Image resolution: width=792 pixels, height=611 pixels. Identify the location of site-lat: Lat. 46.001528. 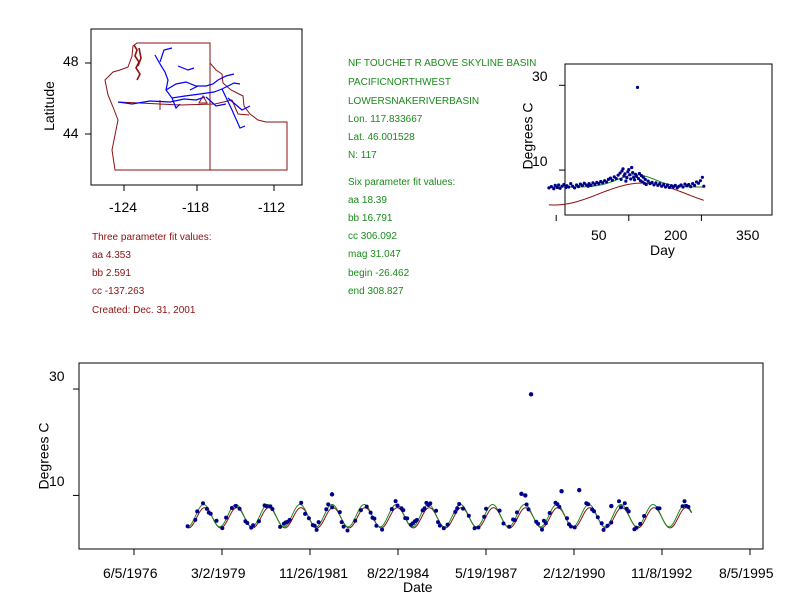
(381, 137).